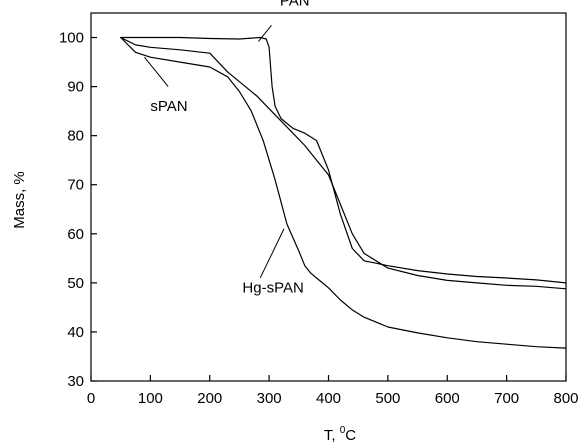 Image resolution: width=582 pixels, height=446 pixels. Describe the element at coordinates (75, 332) in the screenshot. I see `y-tick-label: 40` at that location.